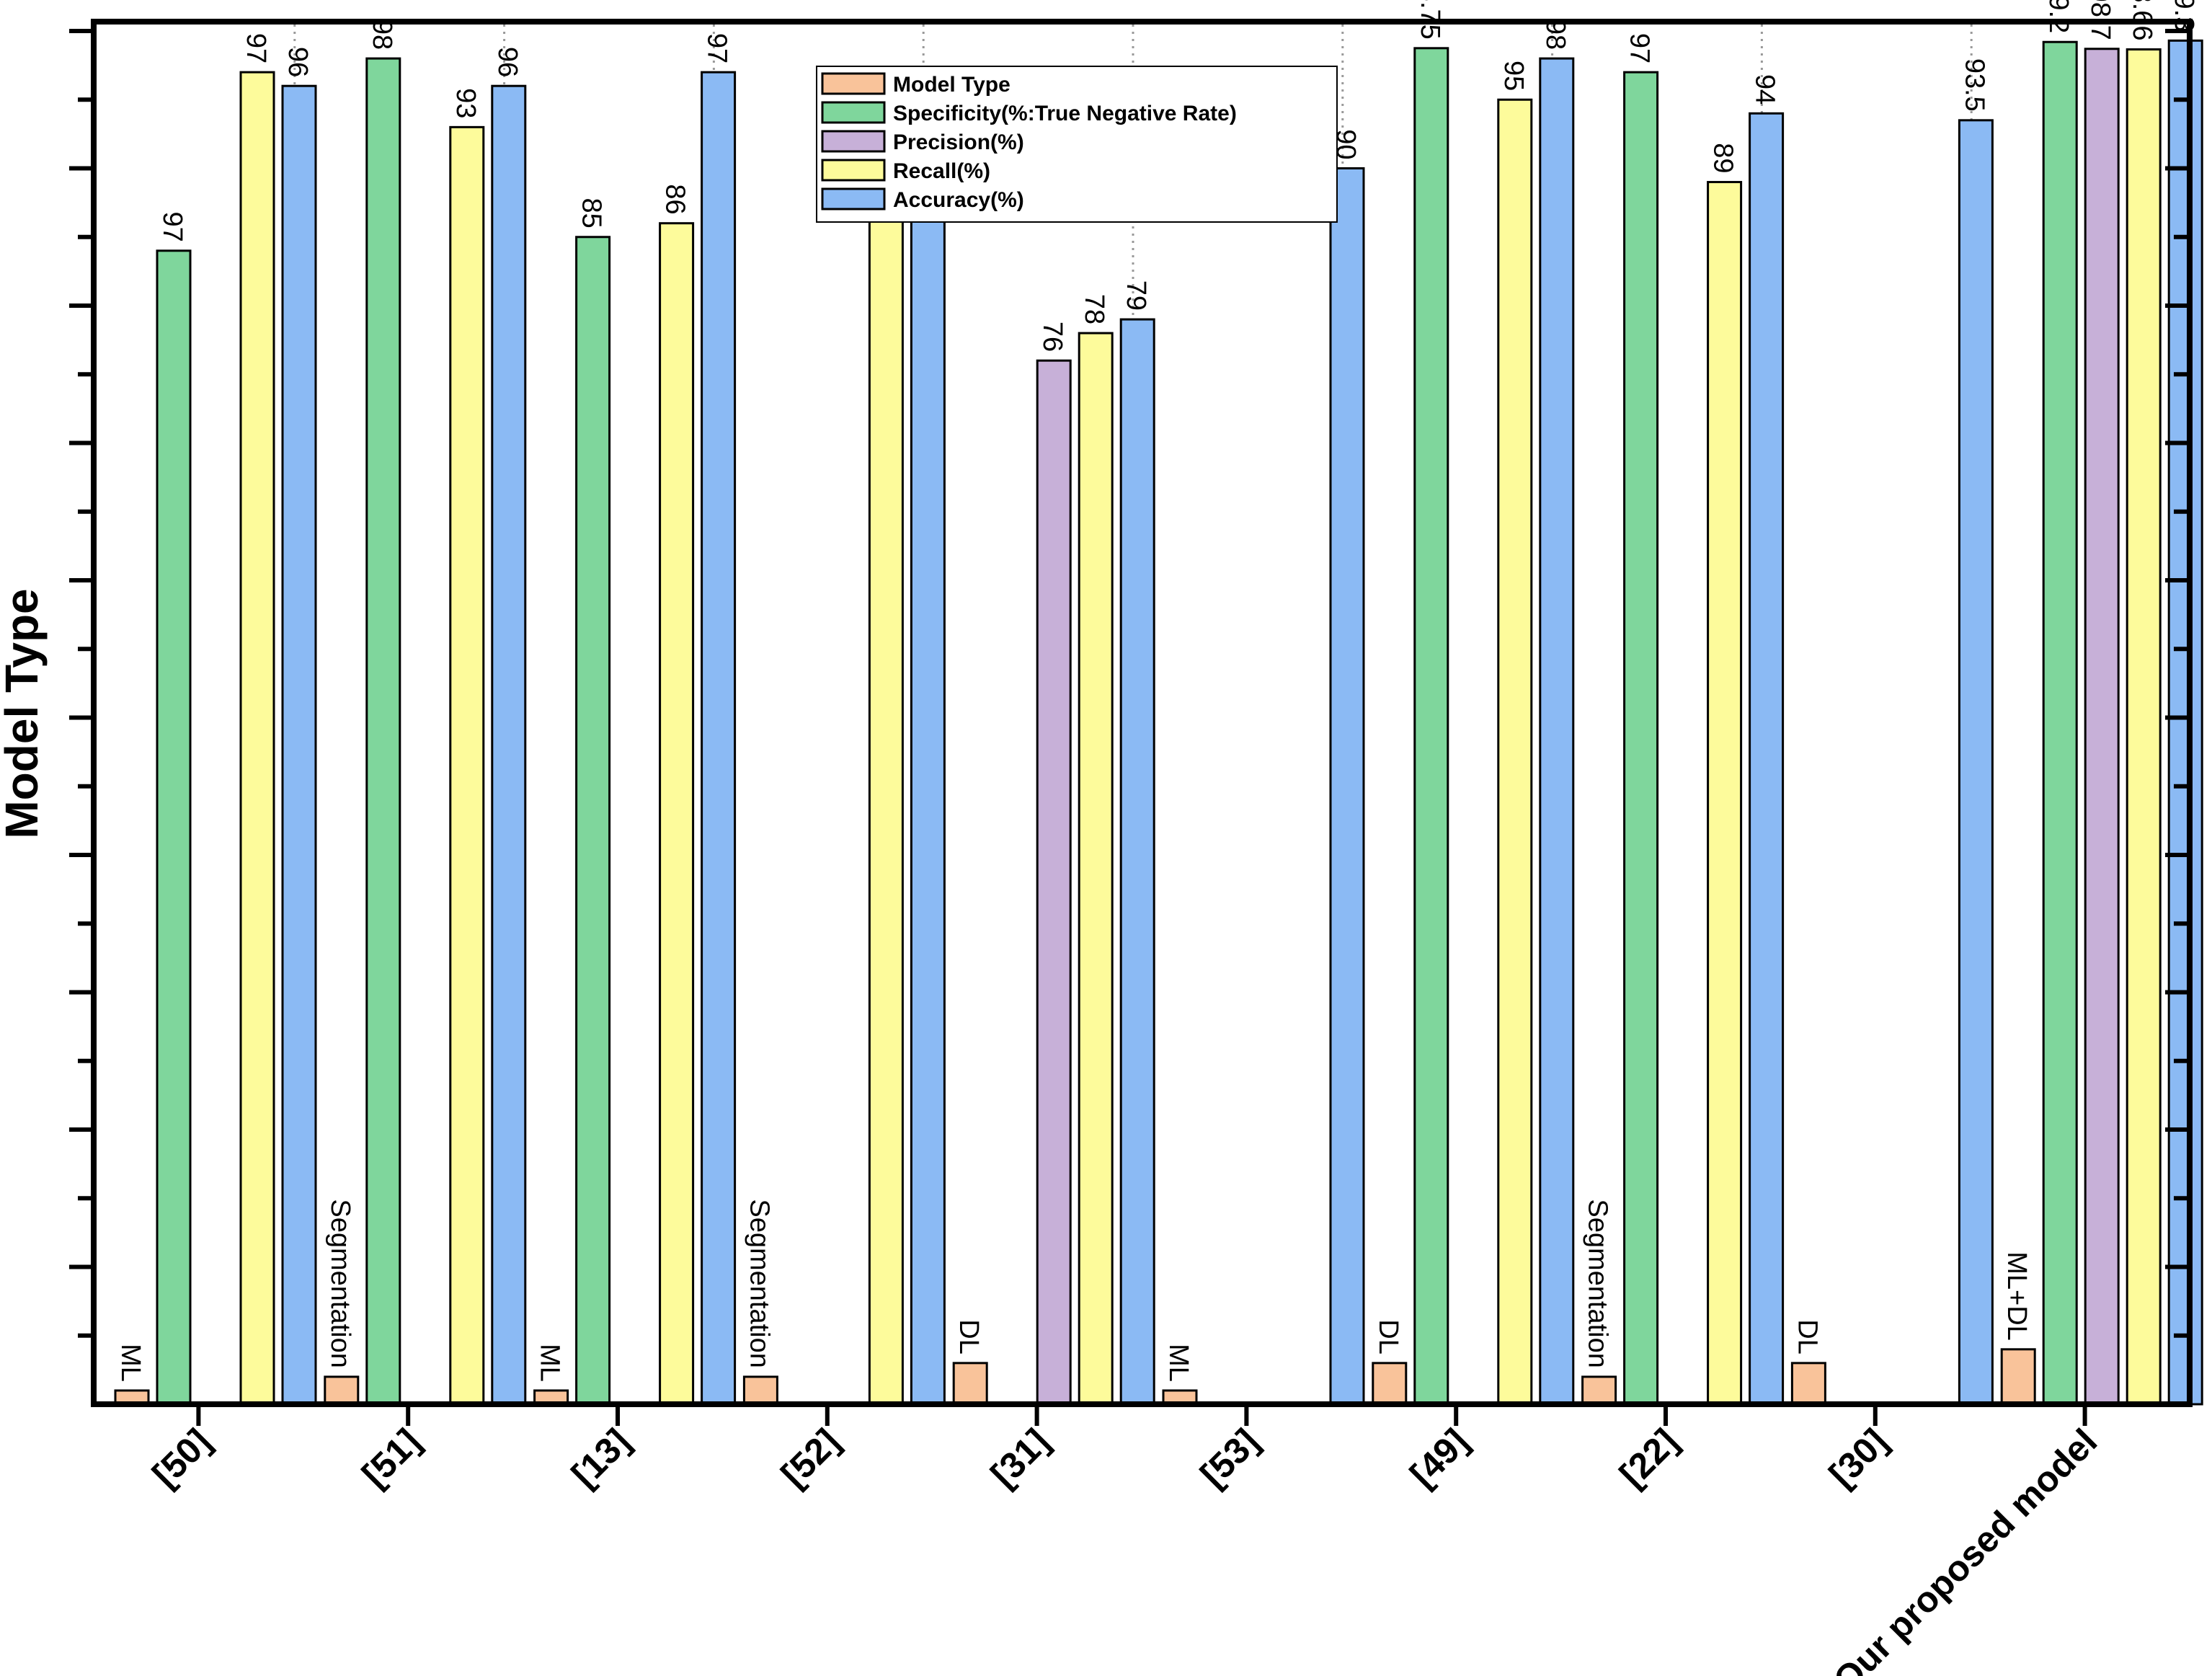 This screenshot has height=1676, width=2212. I want to click on legend-entry: Model Type, so click(951, 85).